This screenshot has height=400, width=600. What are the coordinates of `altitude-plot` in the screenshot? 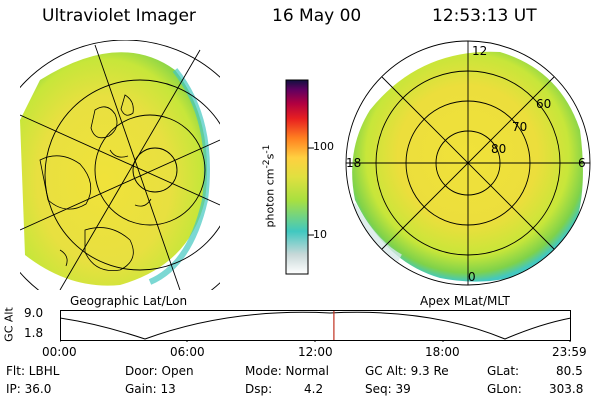 It's located at (316, 326).